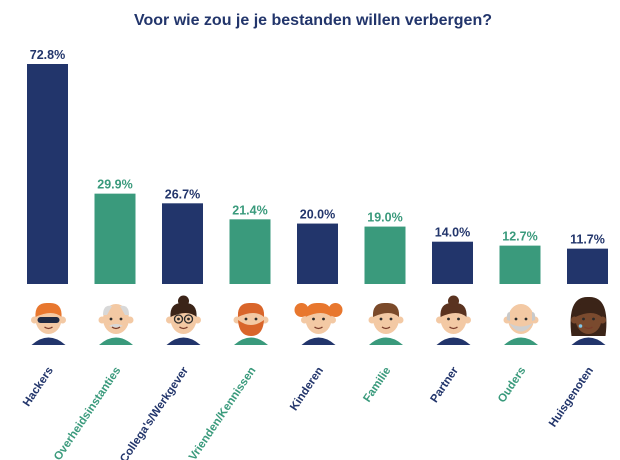  What do you see at coordinates (521, 324) in the screenshot?
I see `bald-man-beard-avatar-icon` at bounding box center [521, 324].